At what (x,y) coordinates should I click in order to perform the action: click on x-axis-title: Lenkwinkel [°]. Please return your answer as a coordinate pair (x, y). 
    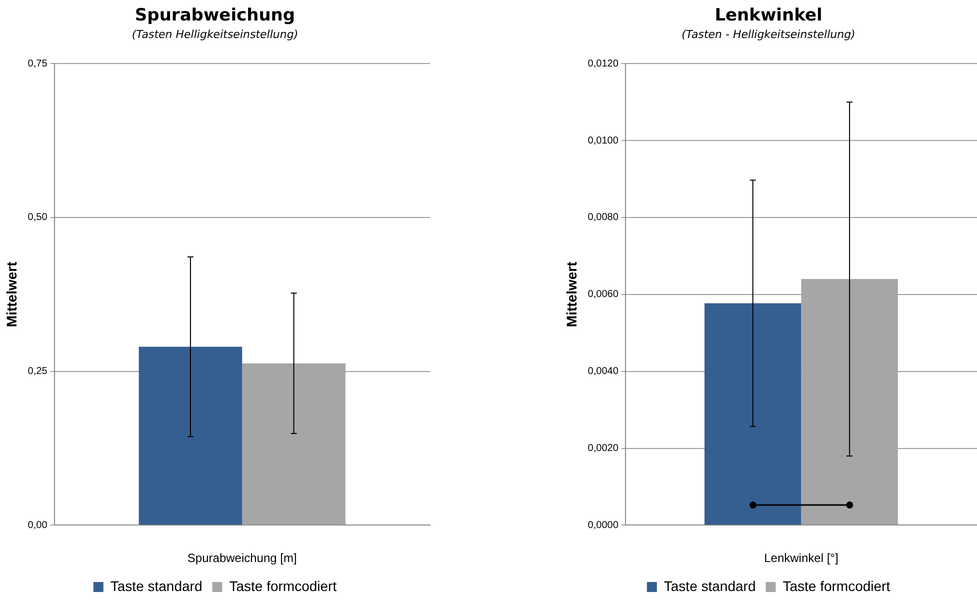
    Looking at the image, I should click on (801, 558).